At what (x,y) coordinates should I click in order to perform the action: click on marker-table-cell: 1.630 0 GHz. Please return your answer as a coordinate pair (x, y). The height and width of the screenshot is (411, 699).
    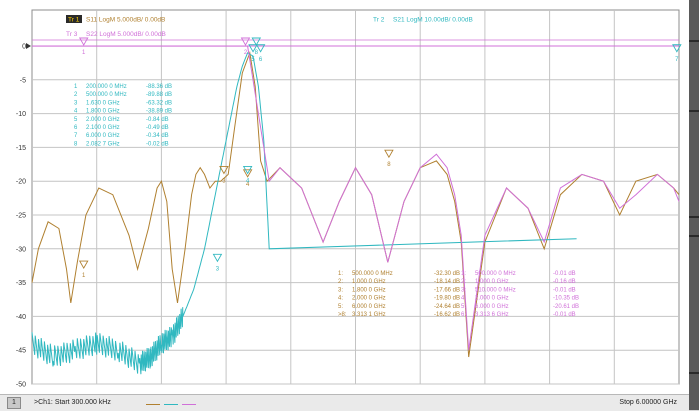
    Looking at the image, I should click on (103, 103).